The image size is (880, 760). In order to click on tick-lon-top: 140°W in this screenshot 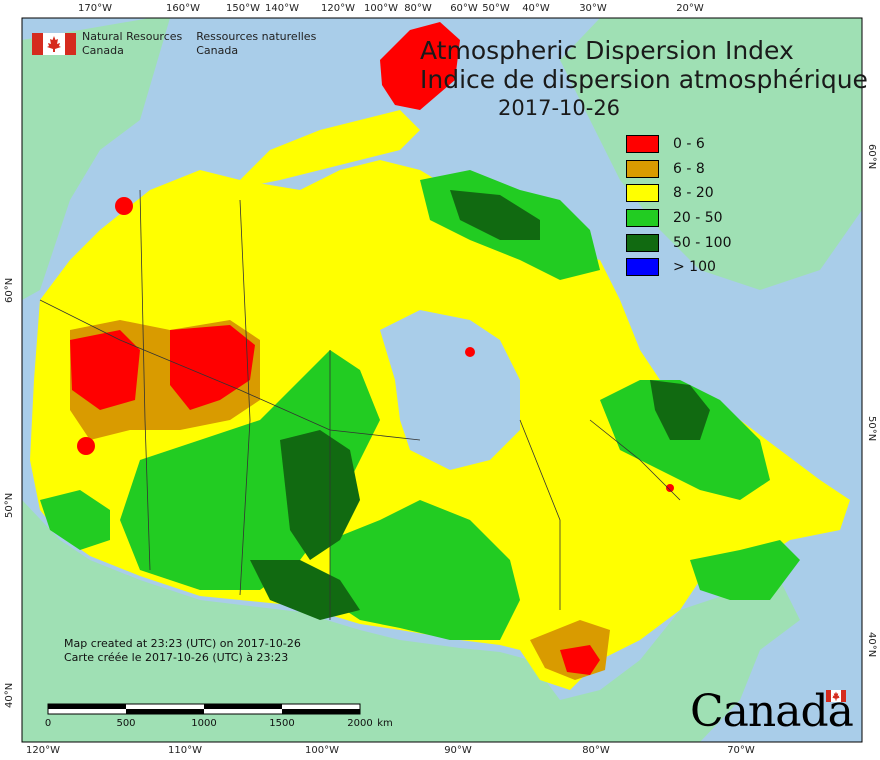, I will do `click(282, 8)`.